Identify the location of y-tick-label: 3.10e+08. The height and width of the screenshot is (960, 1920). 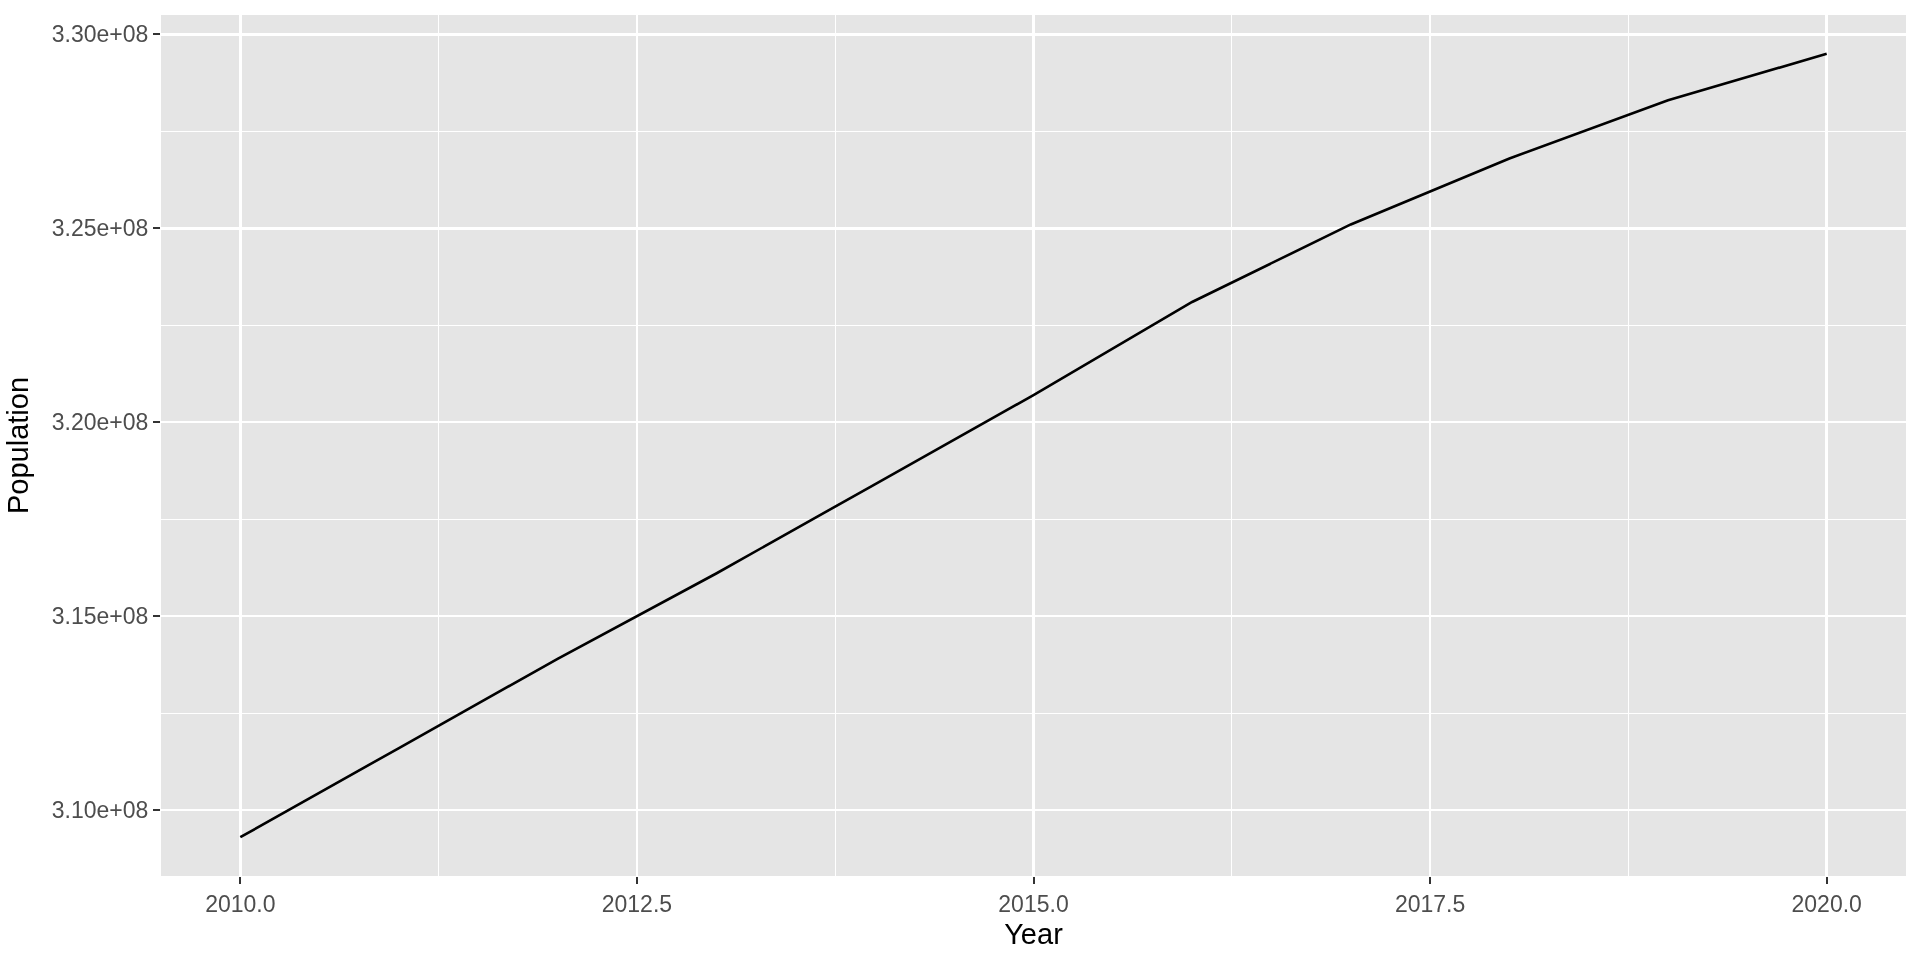
(100, 810).